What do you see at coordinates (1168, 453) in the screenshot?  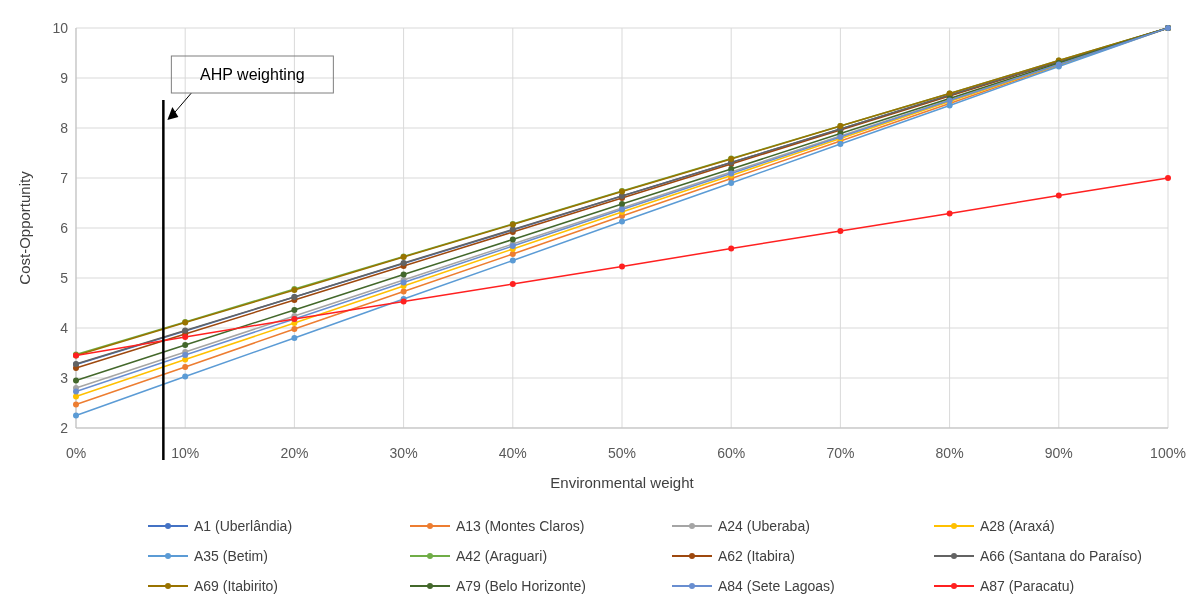 I see `x-tick-label: 100%` at bounding box center [1168, 453].